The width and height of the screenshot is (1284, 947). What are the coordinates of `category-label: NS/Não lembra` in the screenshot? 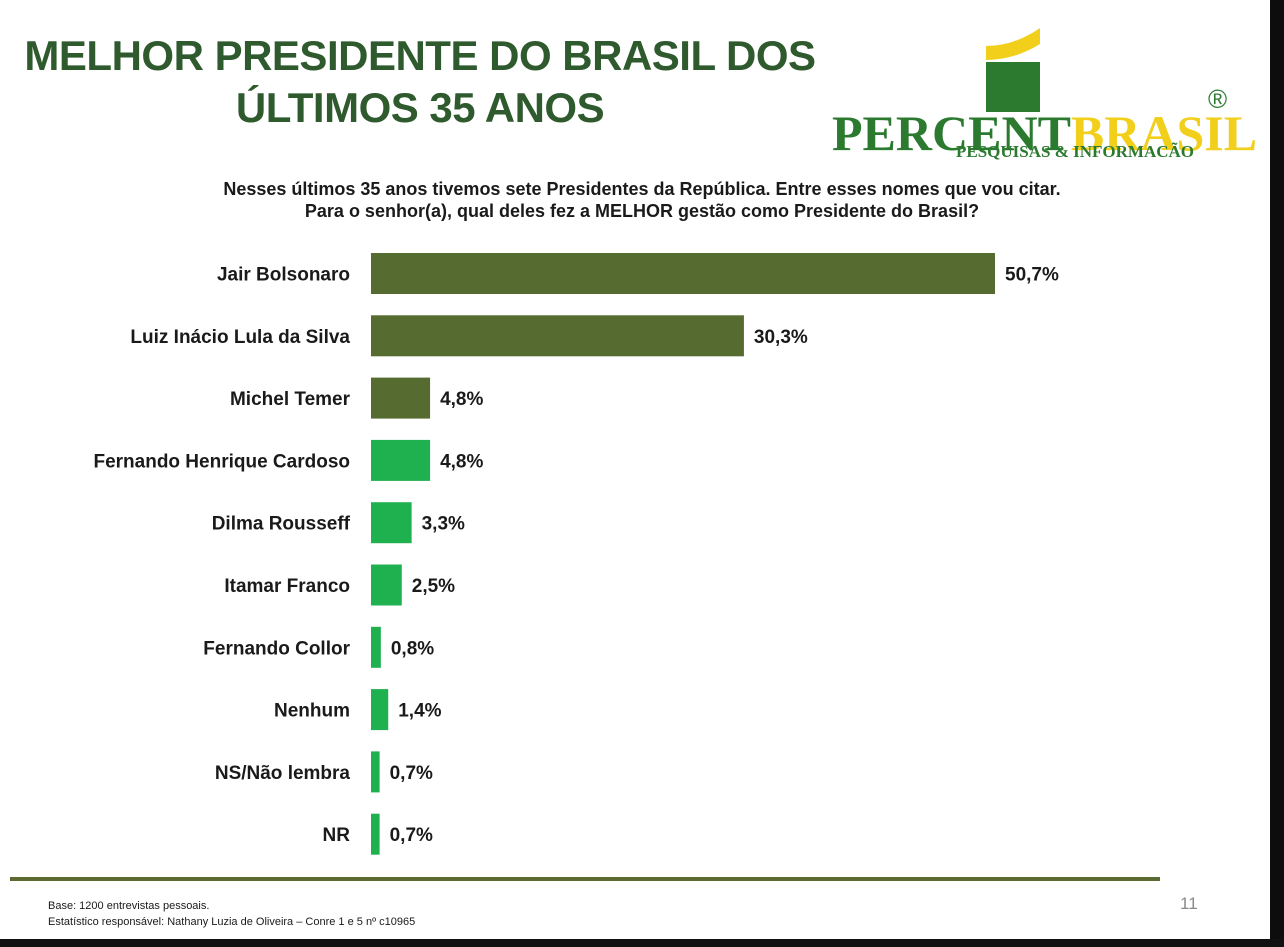 It's located at (283, 773).